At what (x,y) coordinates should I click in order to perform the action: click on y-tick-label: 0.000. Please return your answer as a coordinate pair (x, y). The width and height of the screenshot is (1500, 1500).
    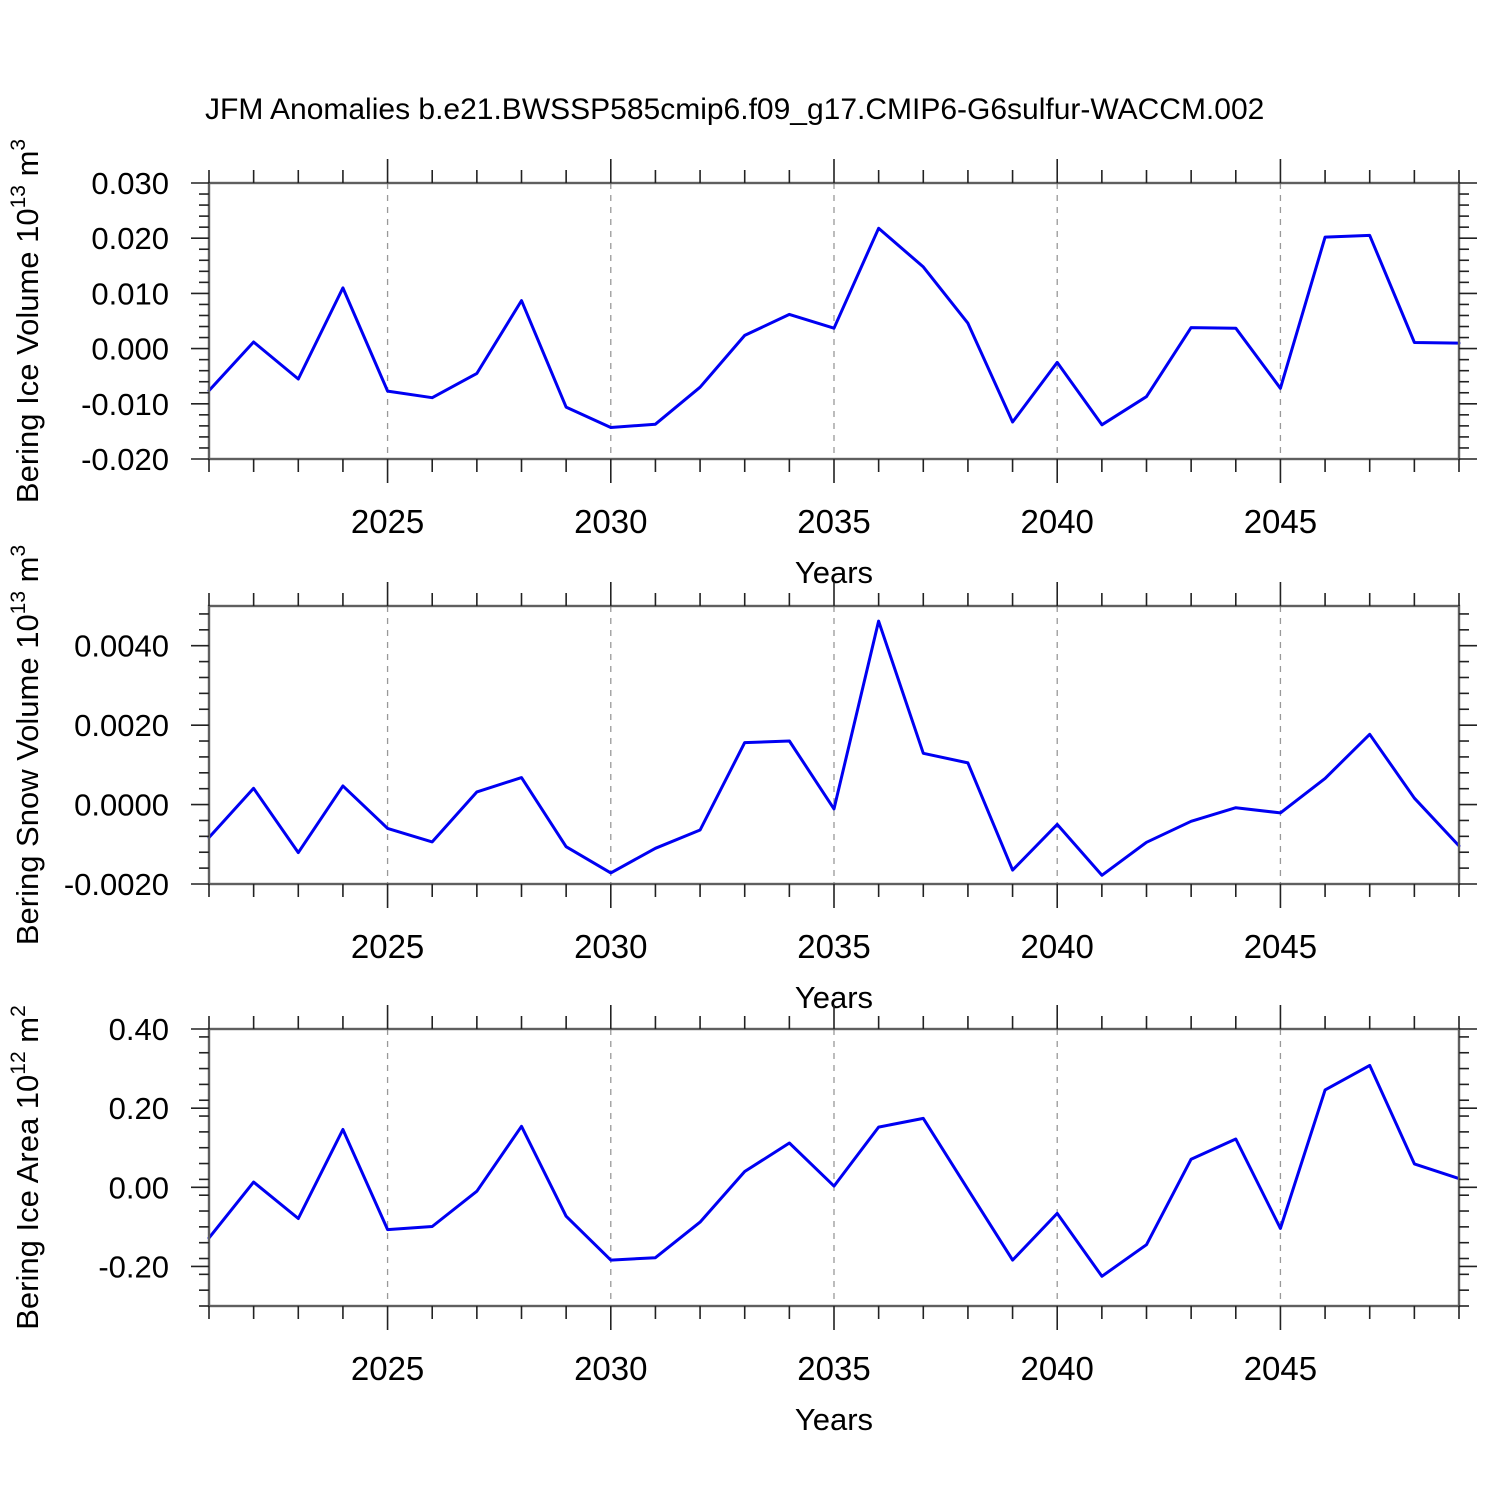
    Looking at the image, I should click on (130, 349).